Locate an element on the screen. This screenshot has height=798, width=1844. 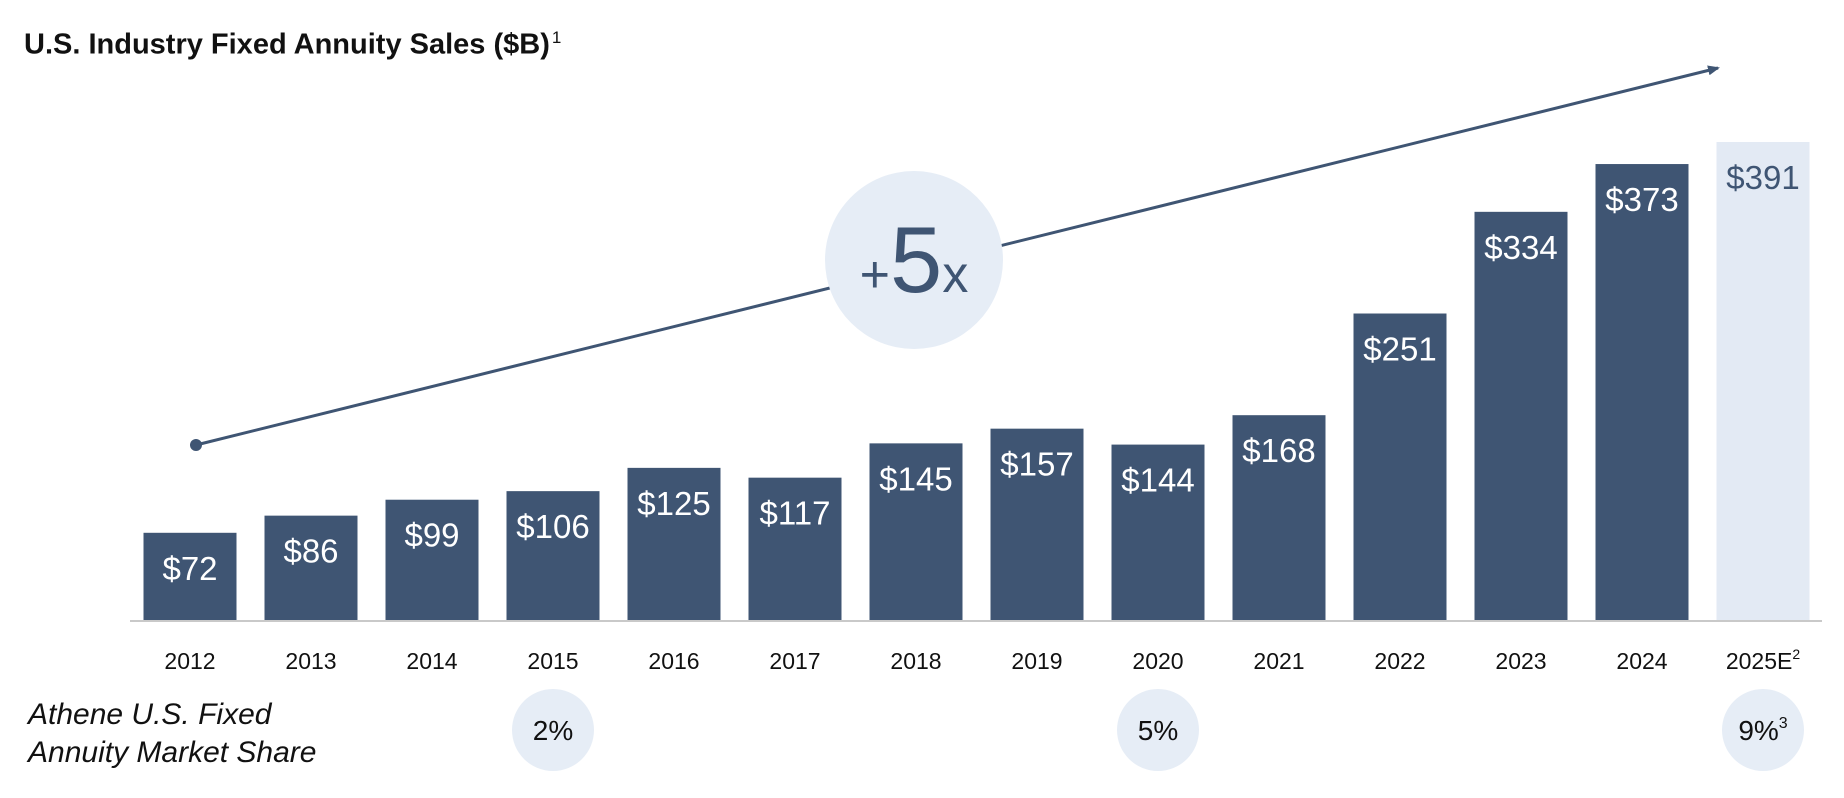
bar-value-label: $72 is located at coordinates (189, 568).